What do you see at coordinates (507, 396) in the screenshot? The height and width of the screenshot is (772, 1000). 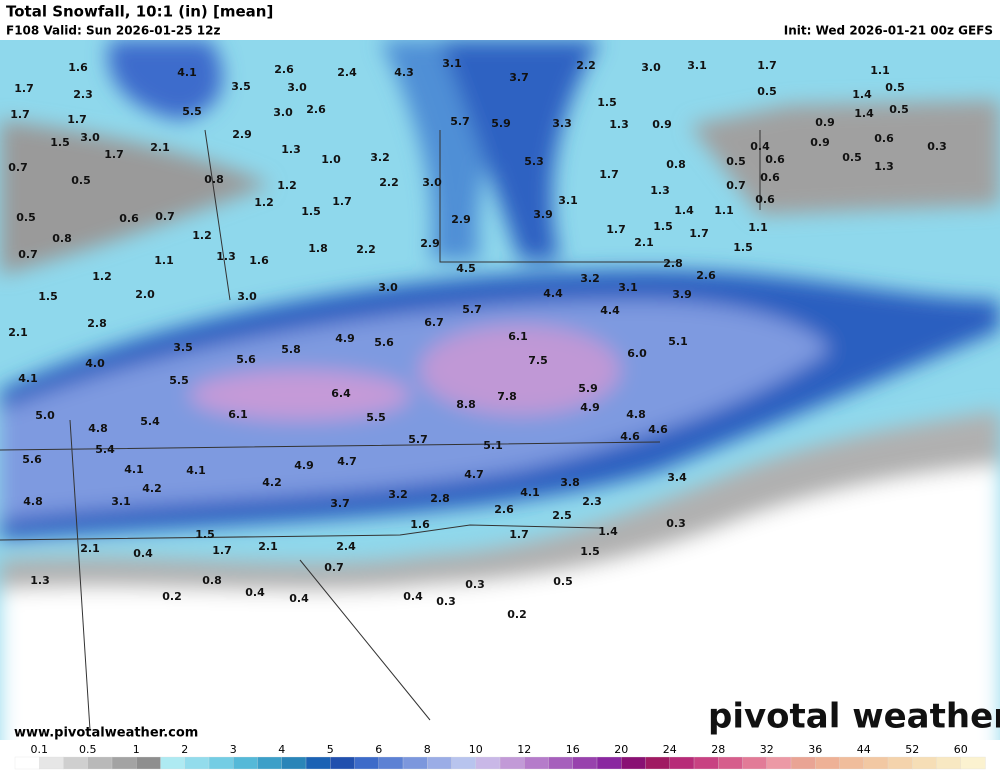 I see `snow-label: 7.8` at bounding box center [507, 396].